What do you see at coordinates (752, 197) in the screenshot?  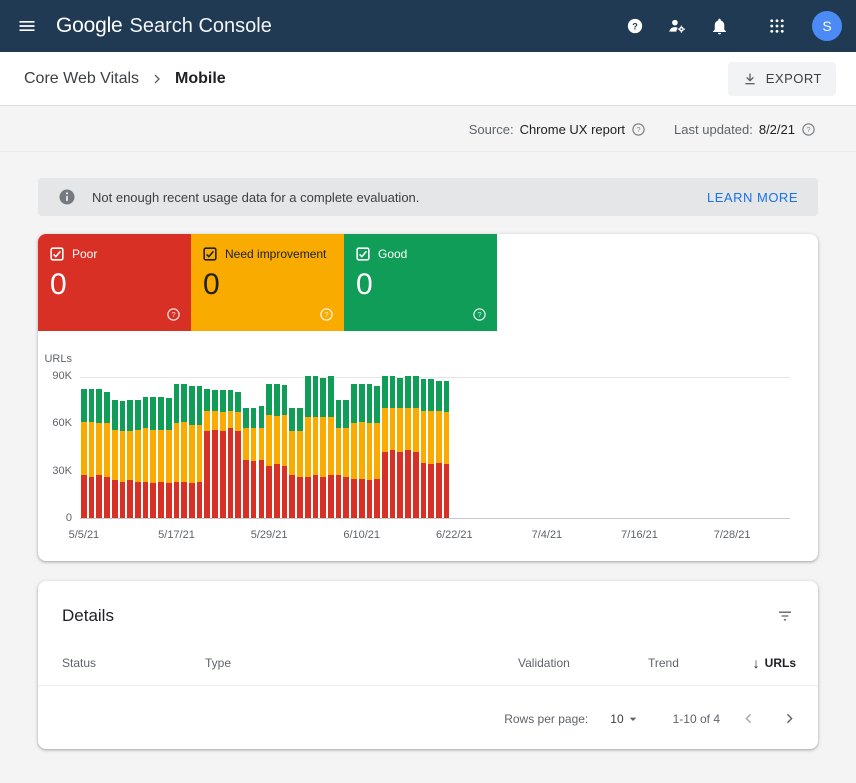 I see `learn-more-link: LEARN MORE` at bounding box center [752, 197].